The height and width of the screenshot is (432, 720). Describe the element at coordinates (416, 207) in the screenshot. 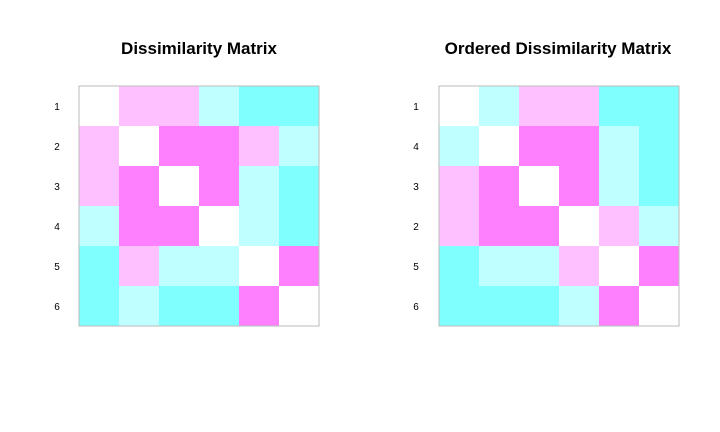

I see `row-labels: 1 4 3 2 5 6` at that location.